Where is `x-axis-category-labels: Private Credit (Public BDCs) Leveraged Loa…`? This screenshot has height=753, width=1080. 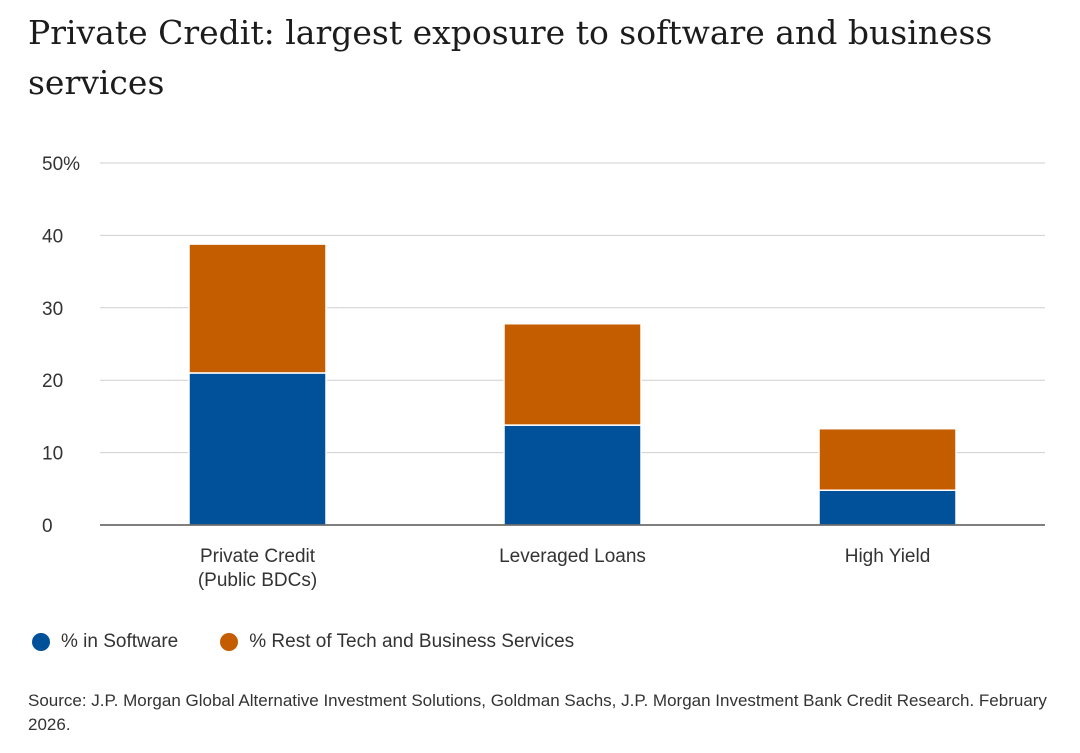
x-axis-category-labels: Private Credit (Public BDCs) Leveraged Loa… is located at coordinates (564, 568).